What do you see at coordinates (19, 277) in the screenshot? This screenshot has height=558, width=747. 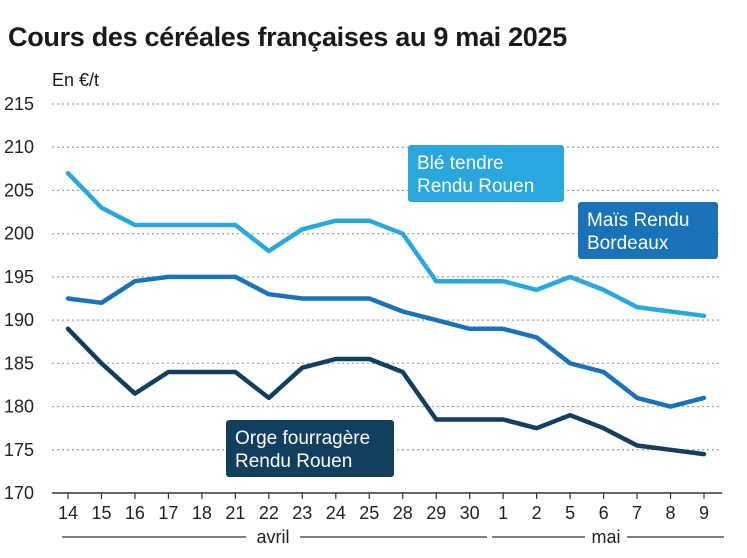 I see `y-tick-label: 195` at bounding box center [19, 277].